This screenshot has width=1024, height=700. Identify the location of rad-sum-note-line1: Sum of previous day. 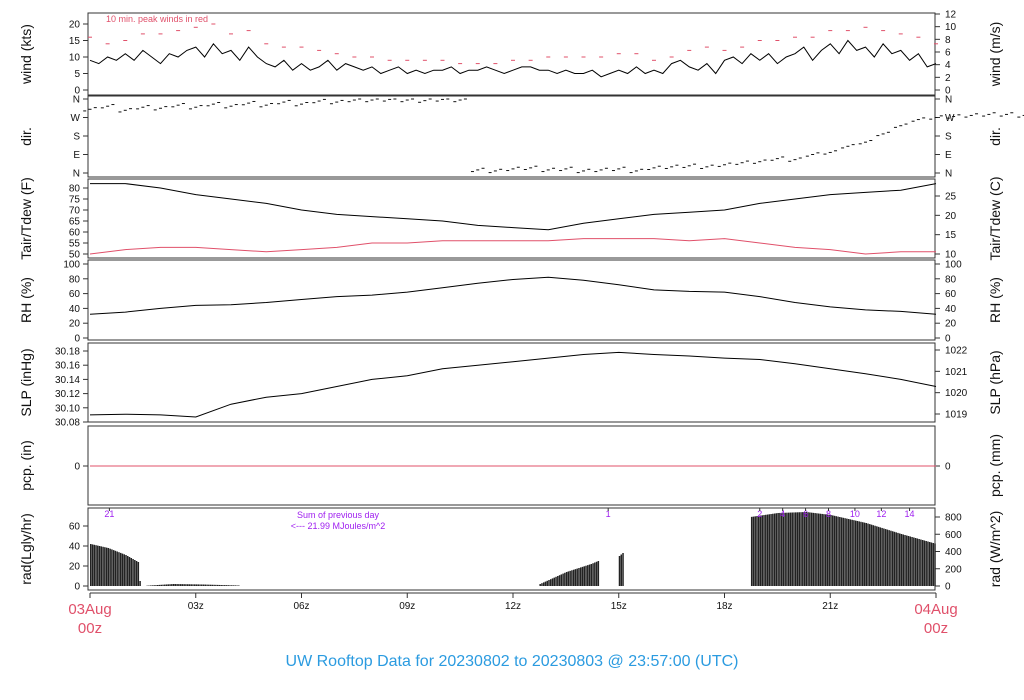
(338, 515).